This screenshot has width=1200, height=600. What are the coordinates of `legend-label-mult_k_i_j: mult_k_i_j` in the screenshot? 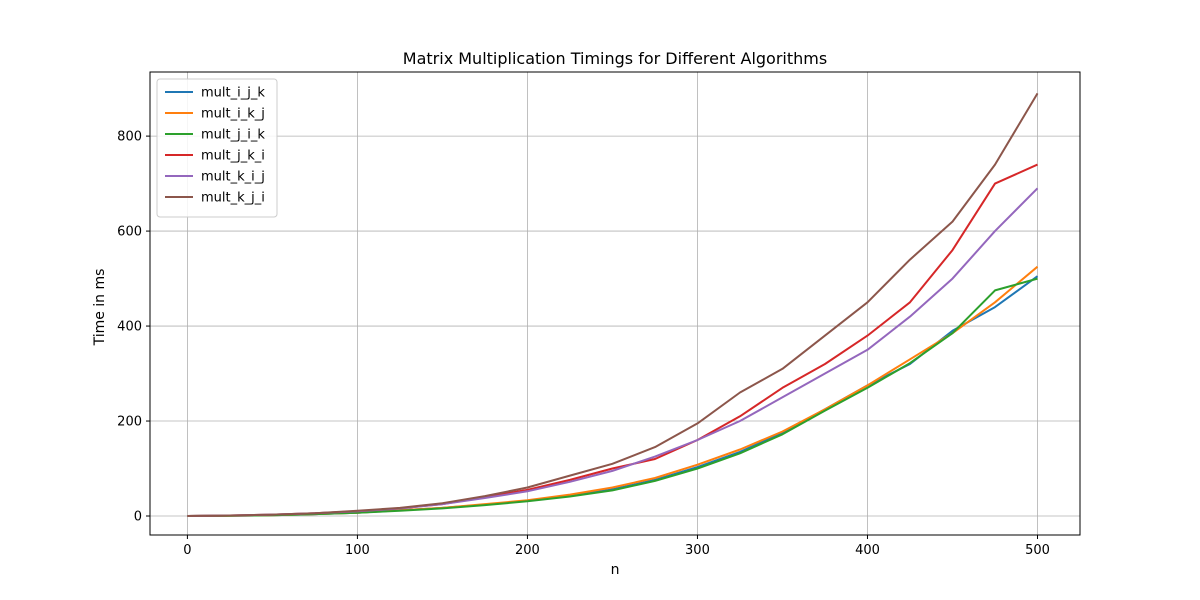 It's located at (233, 177).